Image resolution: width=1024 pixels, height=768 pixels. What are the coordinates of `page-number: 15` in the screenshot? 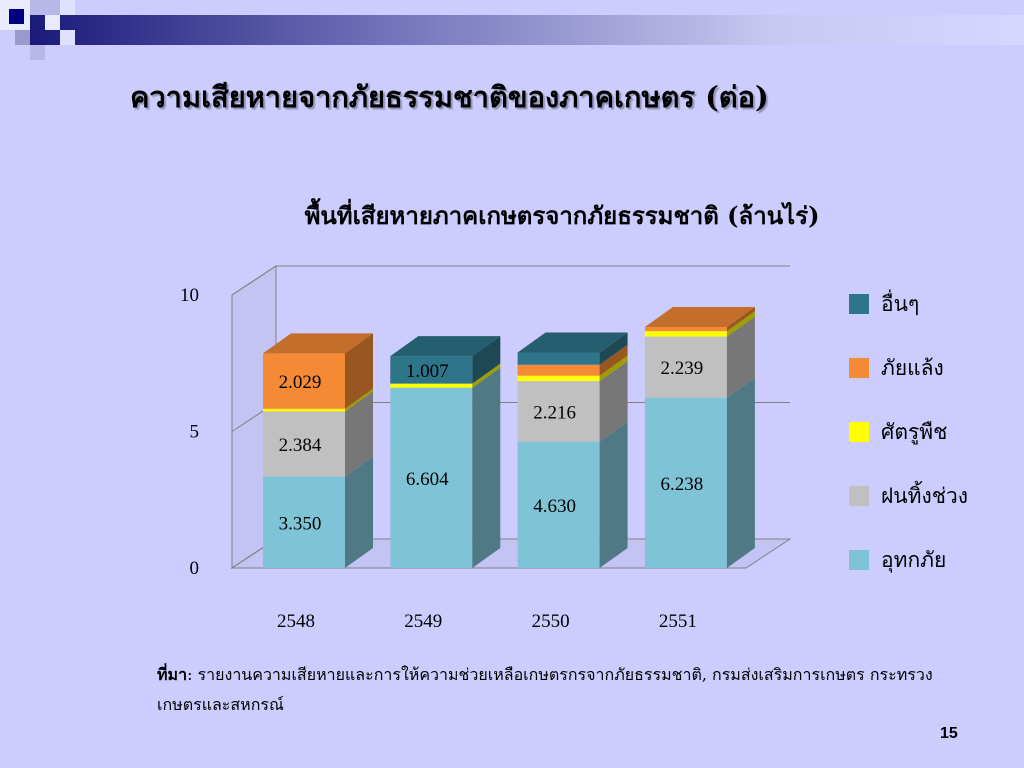 It's located at (949, 733).